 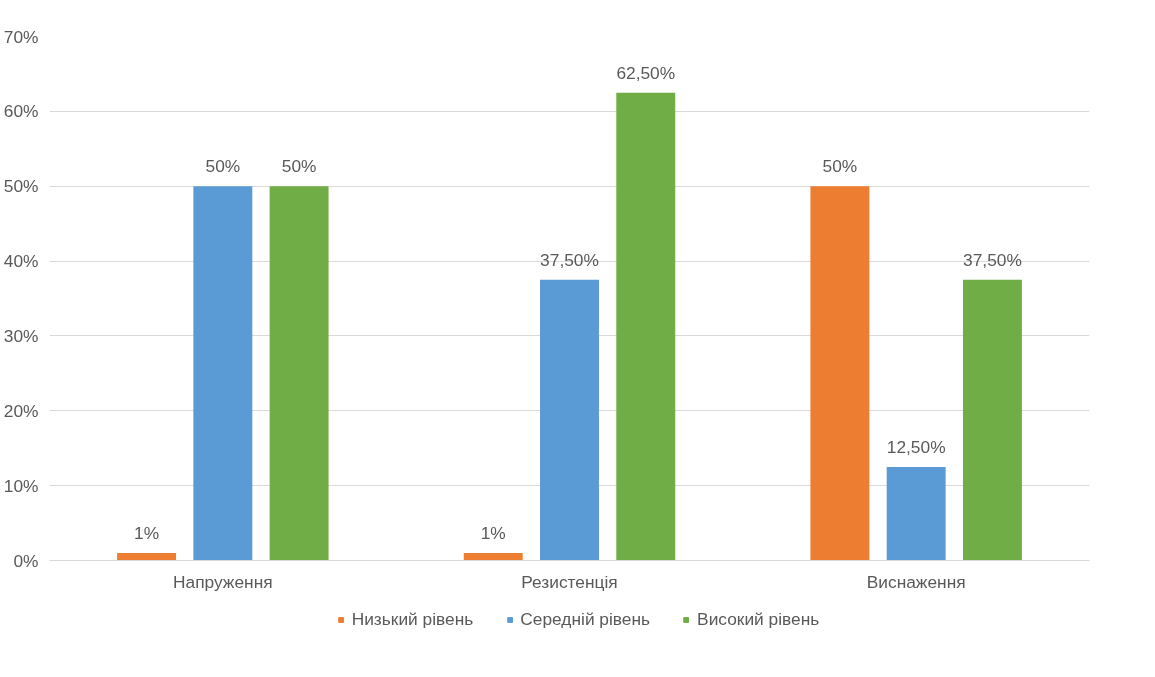 What do you see at coordinates (21, 111) in the screenshot?
I see `y-tick-label: 60%` at bounding box center [21, 111].